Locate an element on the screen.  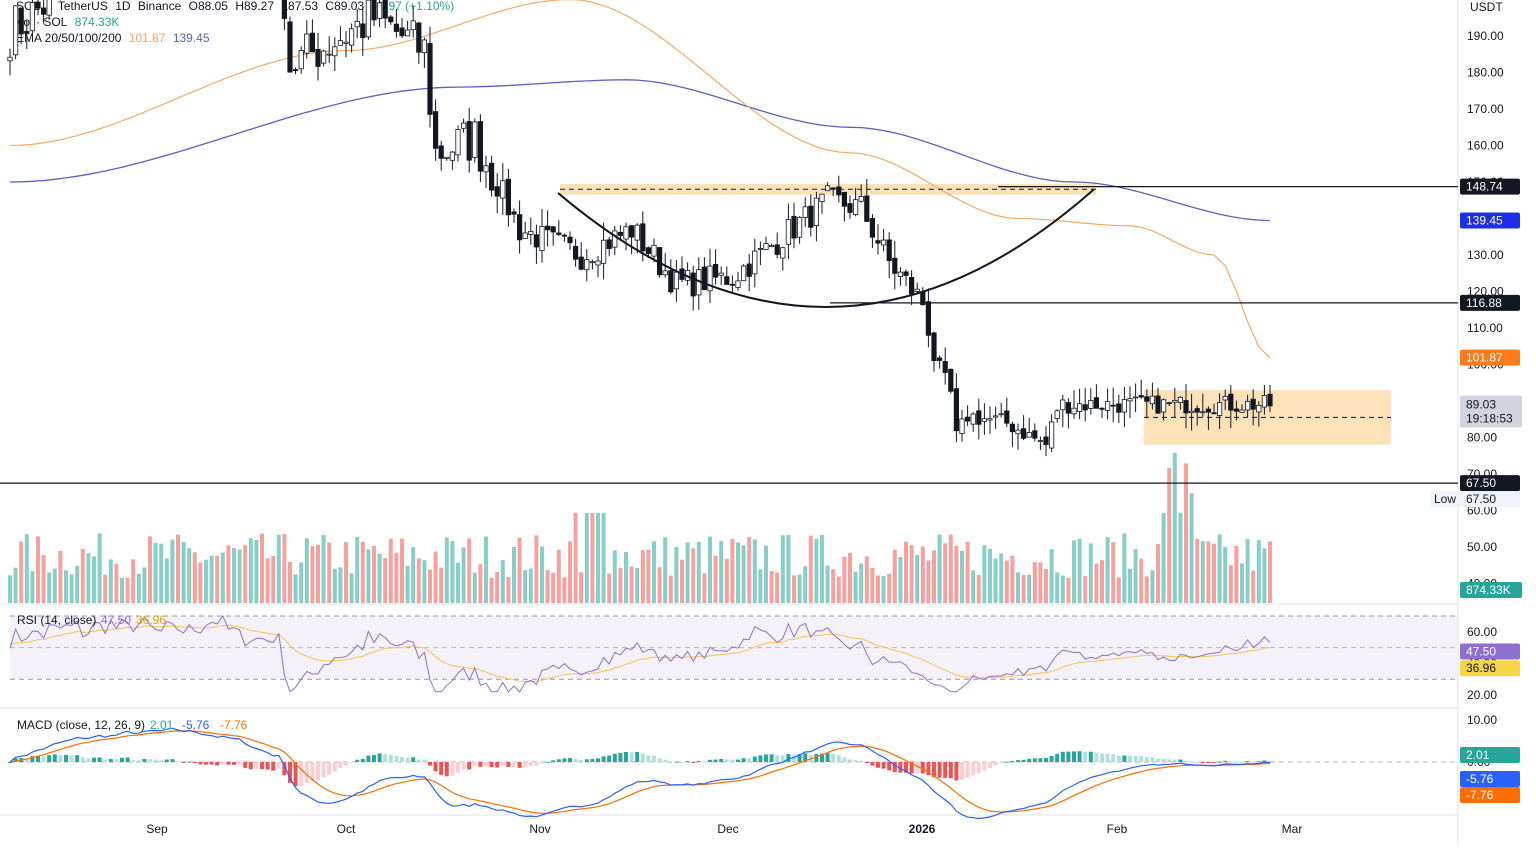
macd-label: MACD (close, 12, 26, 9) is located at coordinates (81, 725).